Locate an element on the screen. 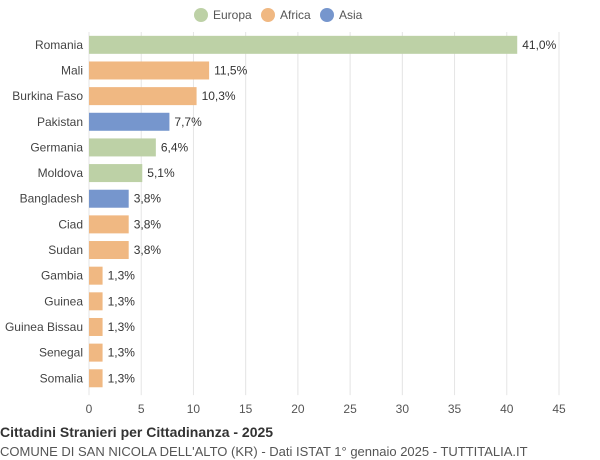  x-tick-label: 35 is located at coordinates (455, 409).